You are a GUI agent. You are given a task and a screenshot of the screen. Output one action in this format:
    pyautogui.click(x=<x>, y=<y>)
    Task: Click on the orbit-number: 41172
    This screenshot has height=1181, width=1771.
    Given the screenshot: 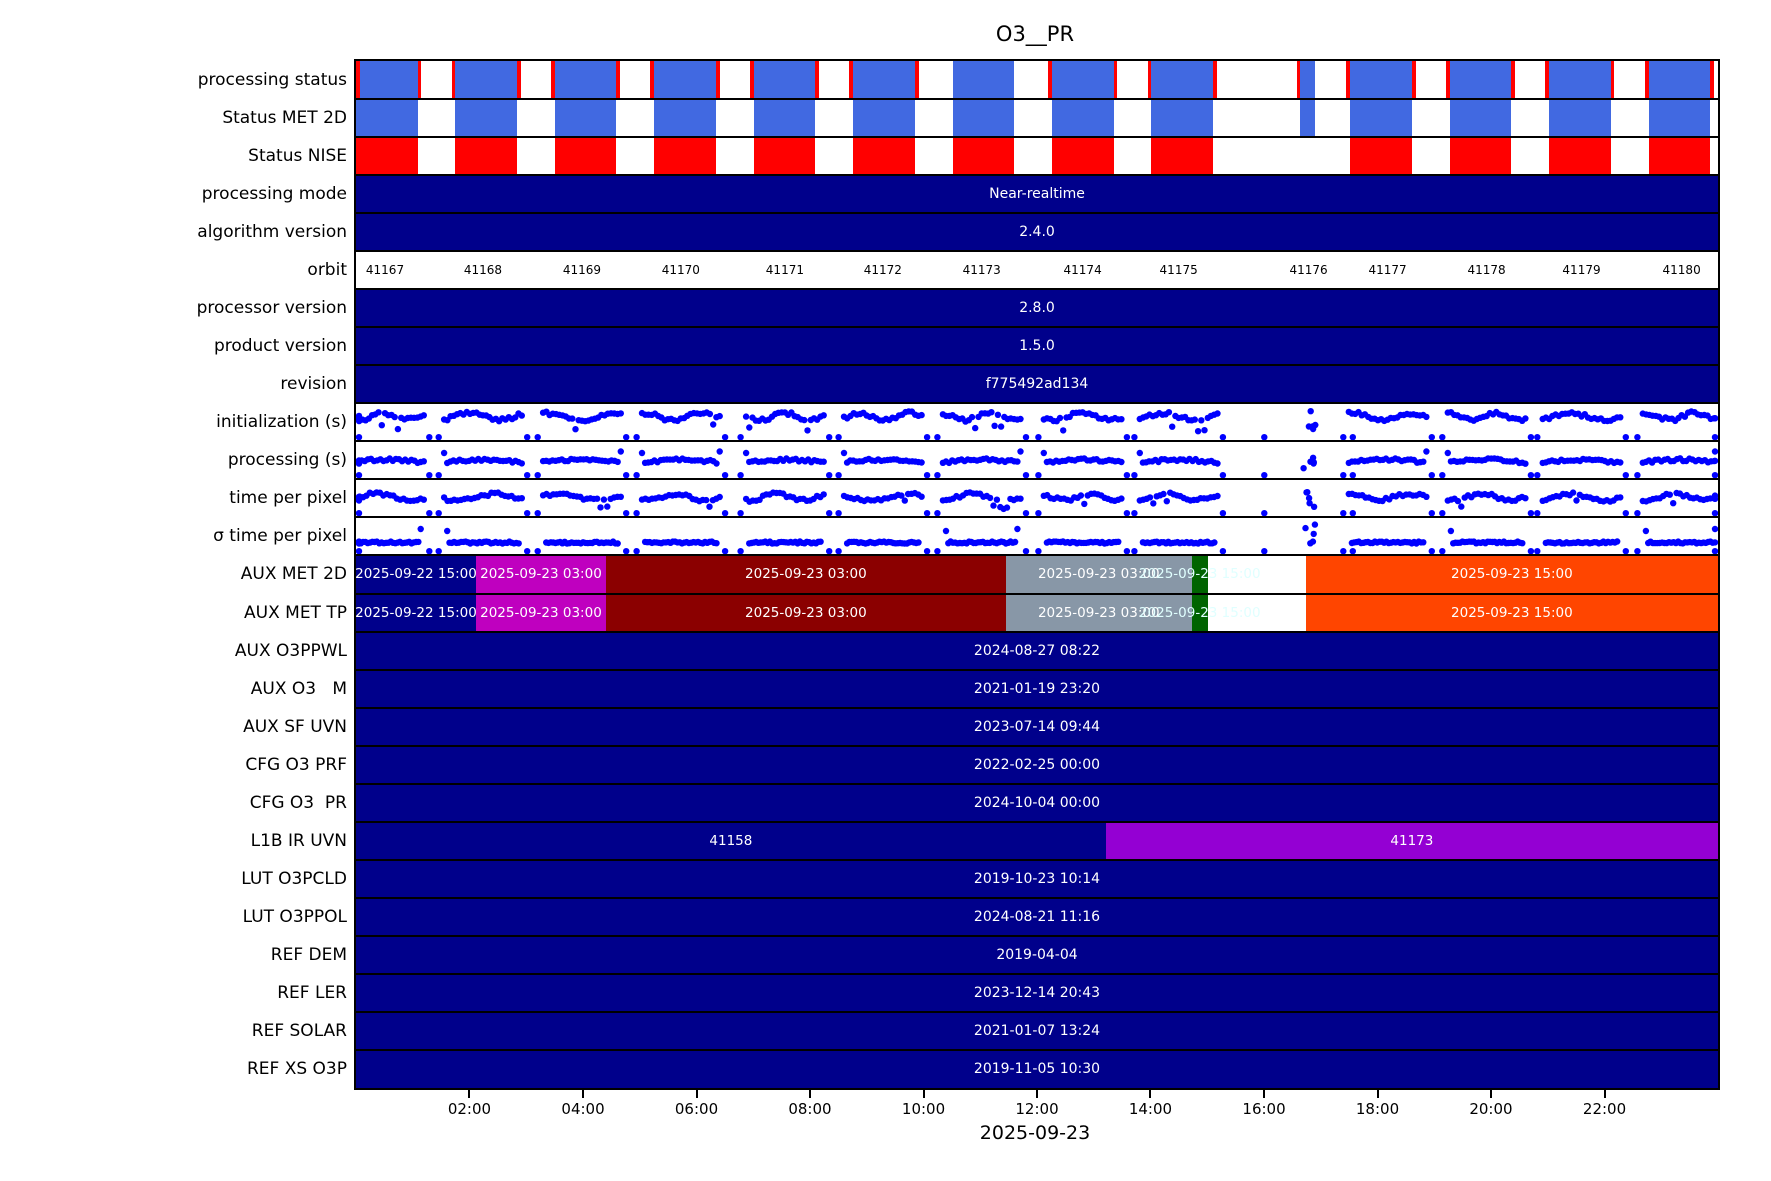 What is the action you would take?
    pyautogui.click(x=882, y=270)
    